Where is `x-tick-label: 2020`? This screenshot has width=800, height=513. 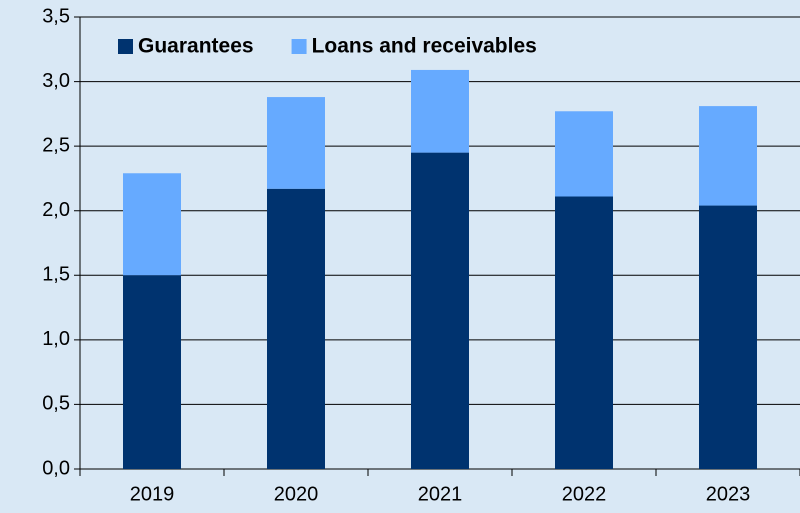
x-tick-label: 2020 is located at coordinates (296, 494).